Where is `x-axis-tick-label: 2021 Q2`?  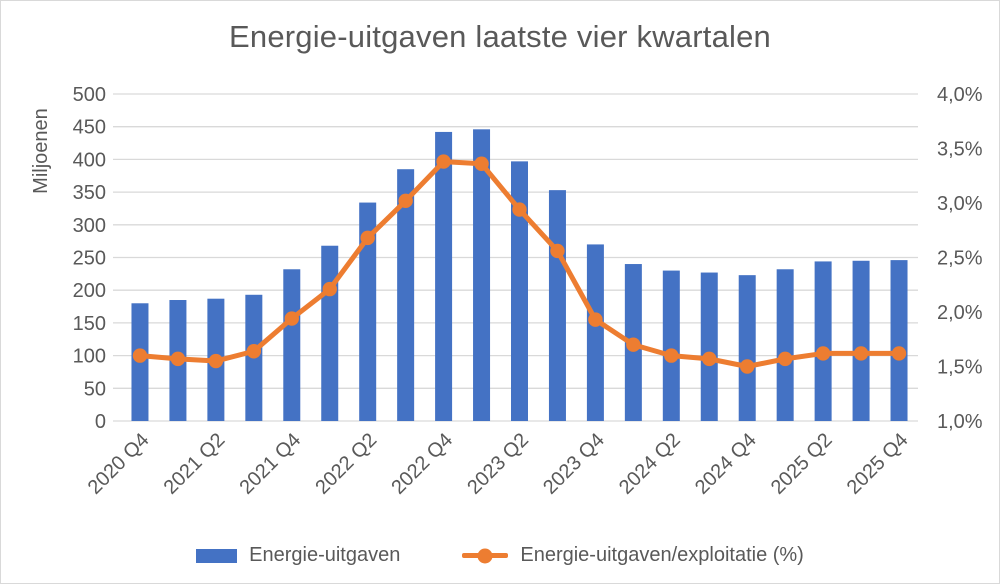
x-axis-tick-label: 2021 Q2 is located at coordinates (195, 464).